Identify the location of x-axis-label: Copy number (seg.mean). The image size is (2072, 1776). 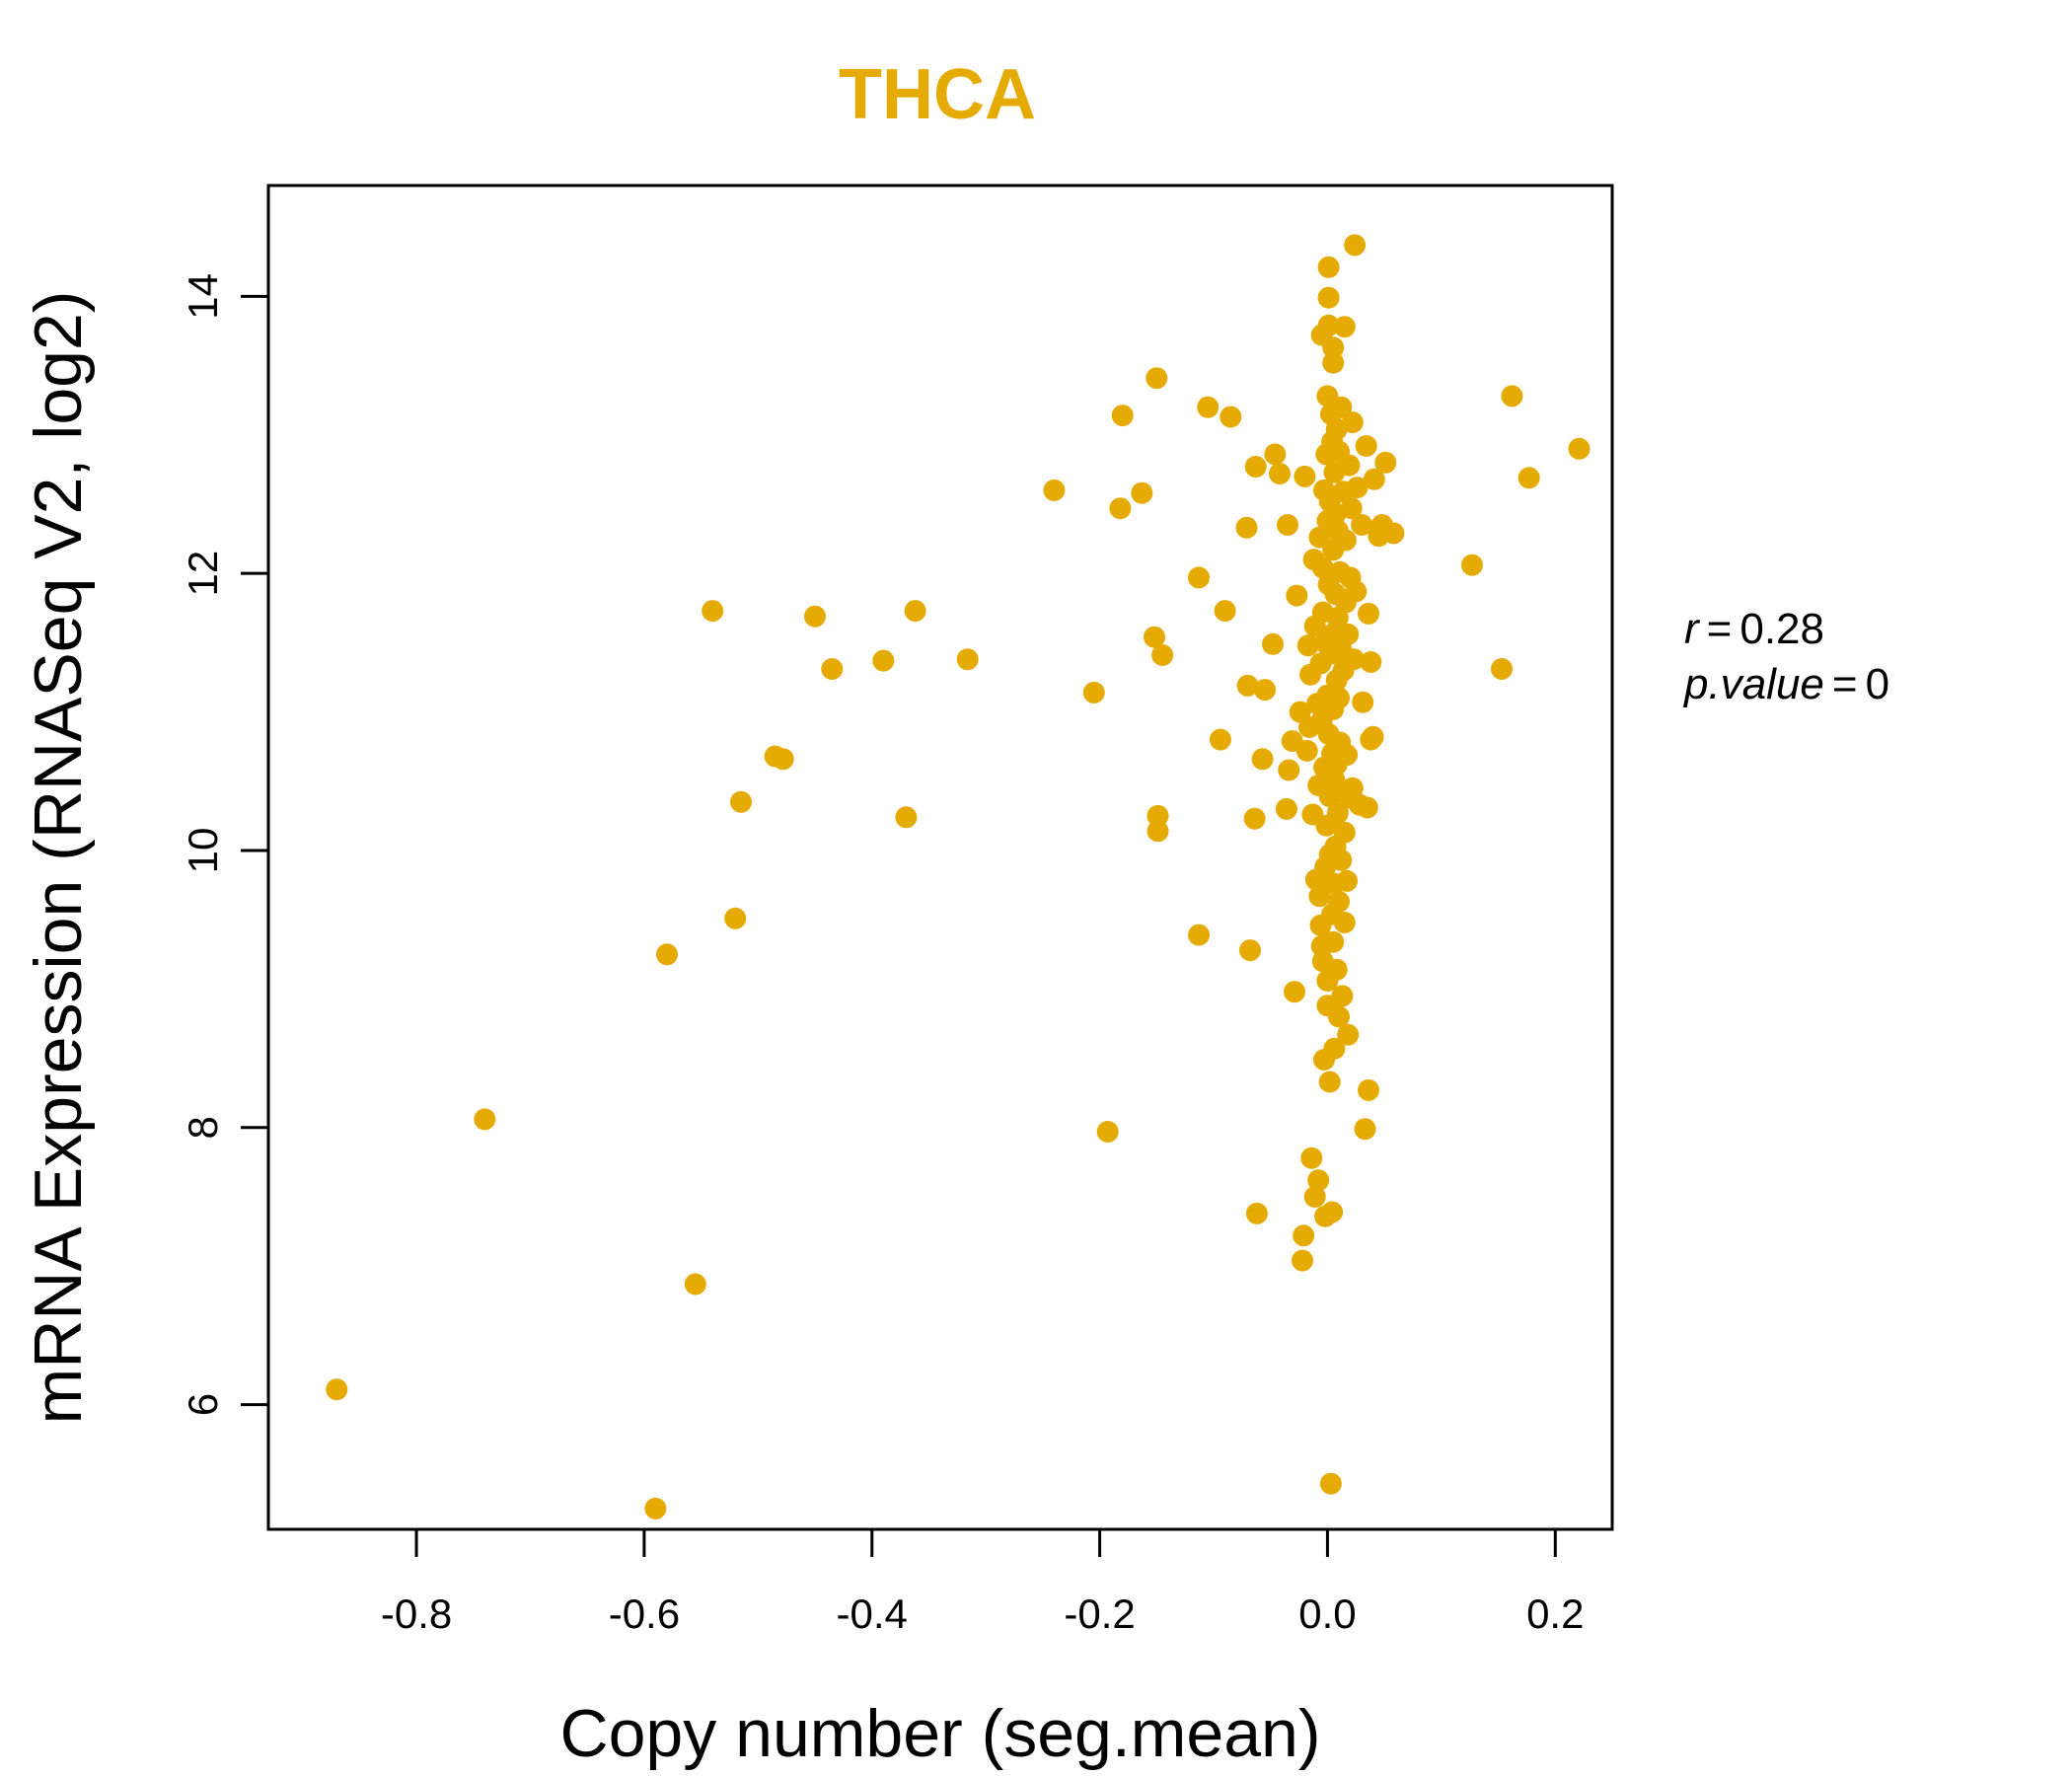
(940, 1734).